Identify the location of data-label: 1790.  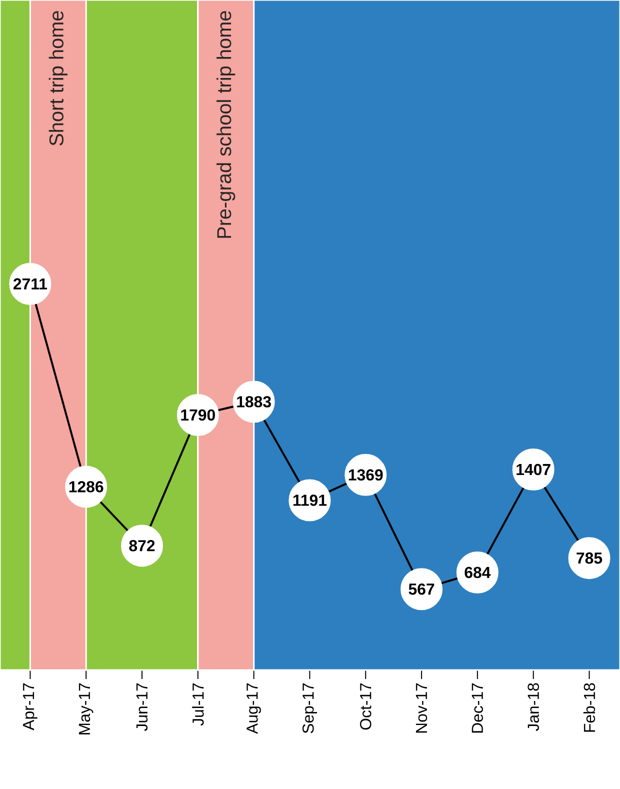
(198, 415).